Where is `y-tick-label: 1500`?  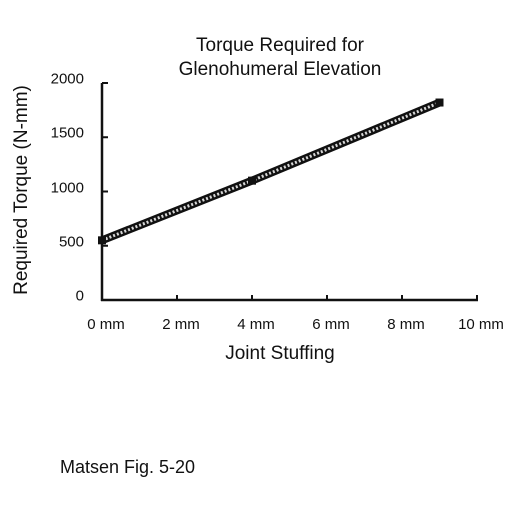 y-tick-label: 1500 is located at coordinates (67, 133).